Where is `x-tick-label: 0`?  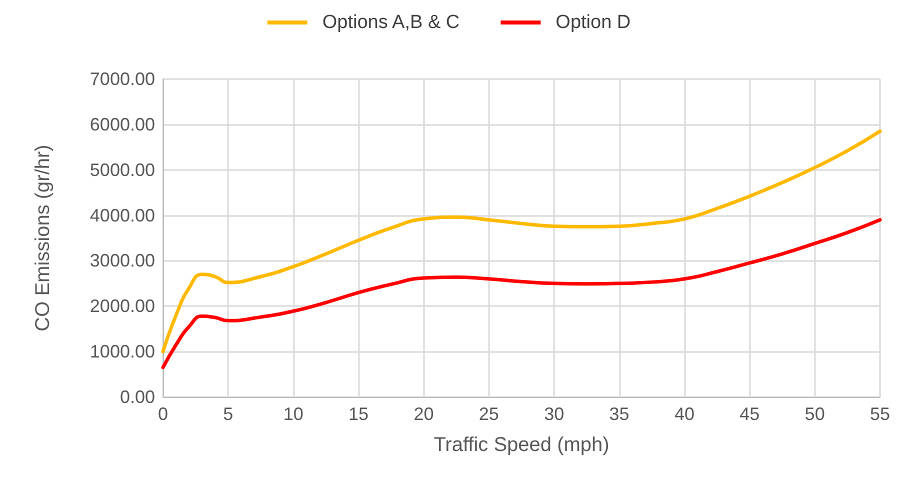 x-tick-label: 0 is located at coordinates (163, 414).